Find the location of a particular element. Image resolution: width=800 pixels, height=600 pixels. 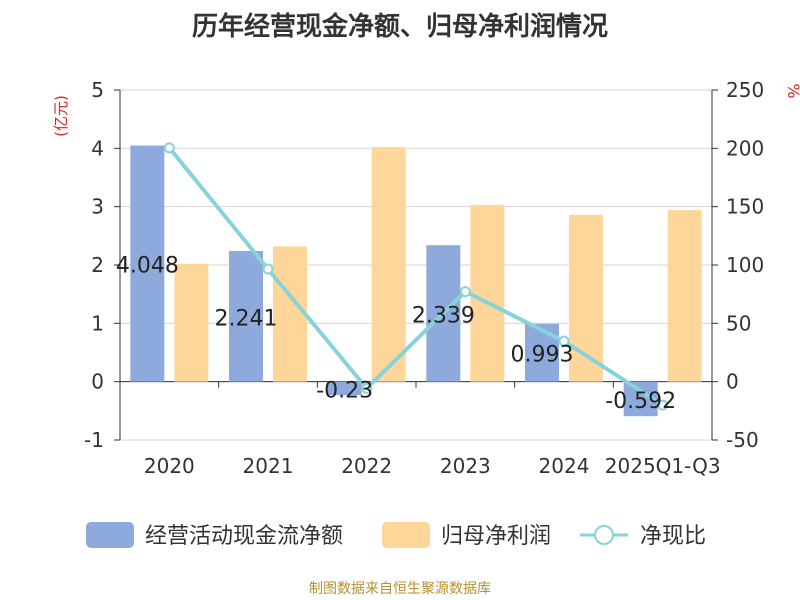

y-right-tick-label: 50 is located at coordinates (738, 323).